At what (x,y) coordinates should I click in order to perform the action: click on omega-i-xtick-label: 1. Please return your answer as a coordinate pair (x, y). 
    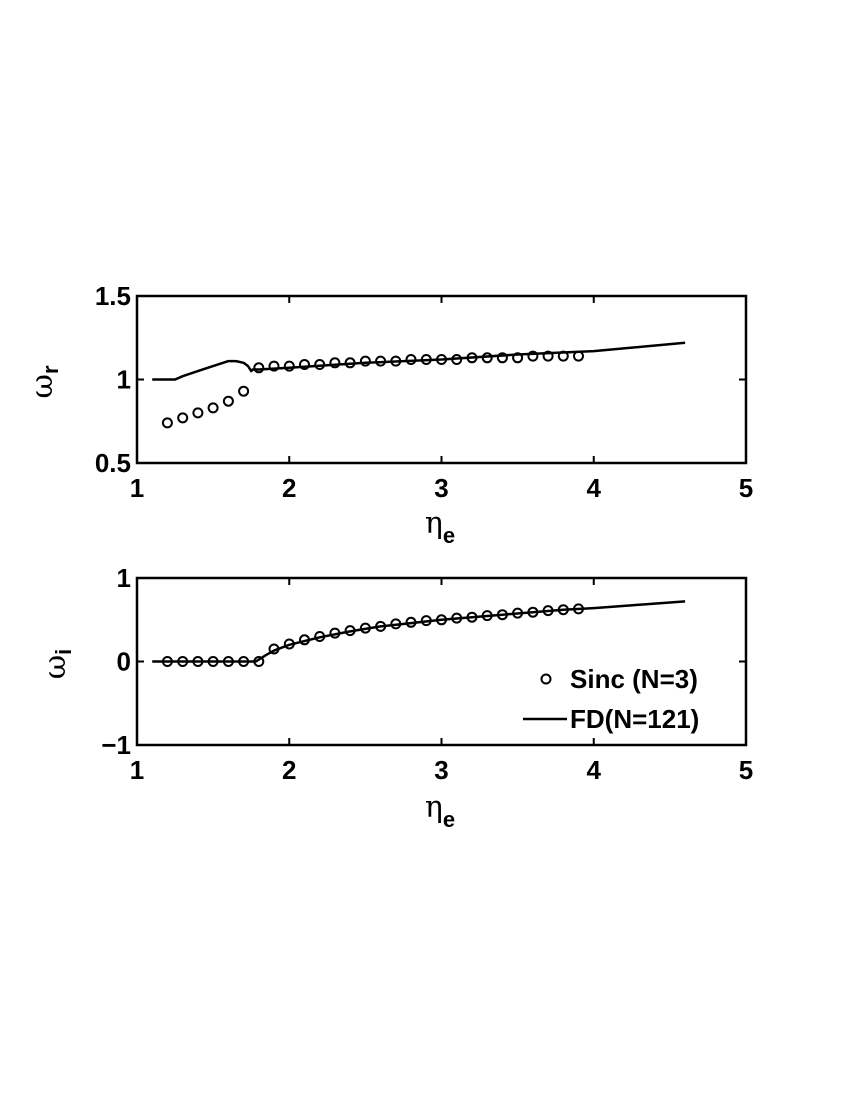
    Looking at the image, I should click on (137, 770).